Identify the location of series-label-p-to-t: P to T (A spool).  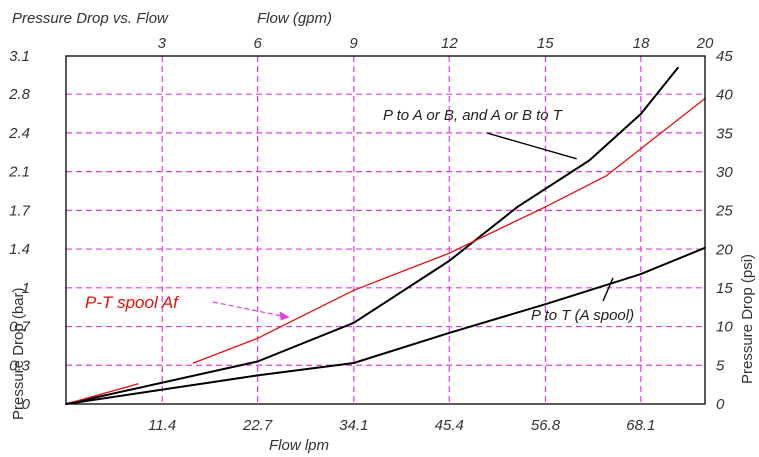
(582, 315).